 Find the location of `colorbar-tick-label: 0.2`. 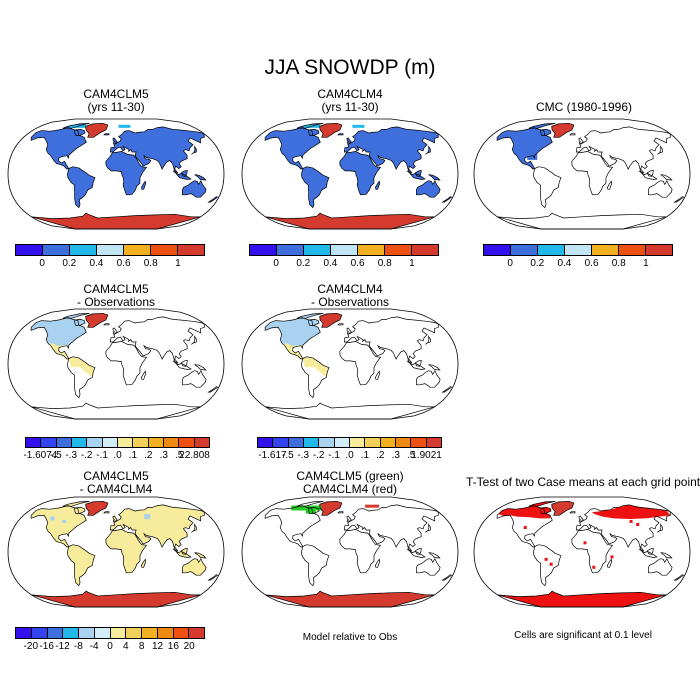

colorbar-tick-label: 0.2 is located at coordinates (537, 263).